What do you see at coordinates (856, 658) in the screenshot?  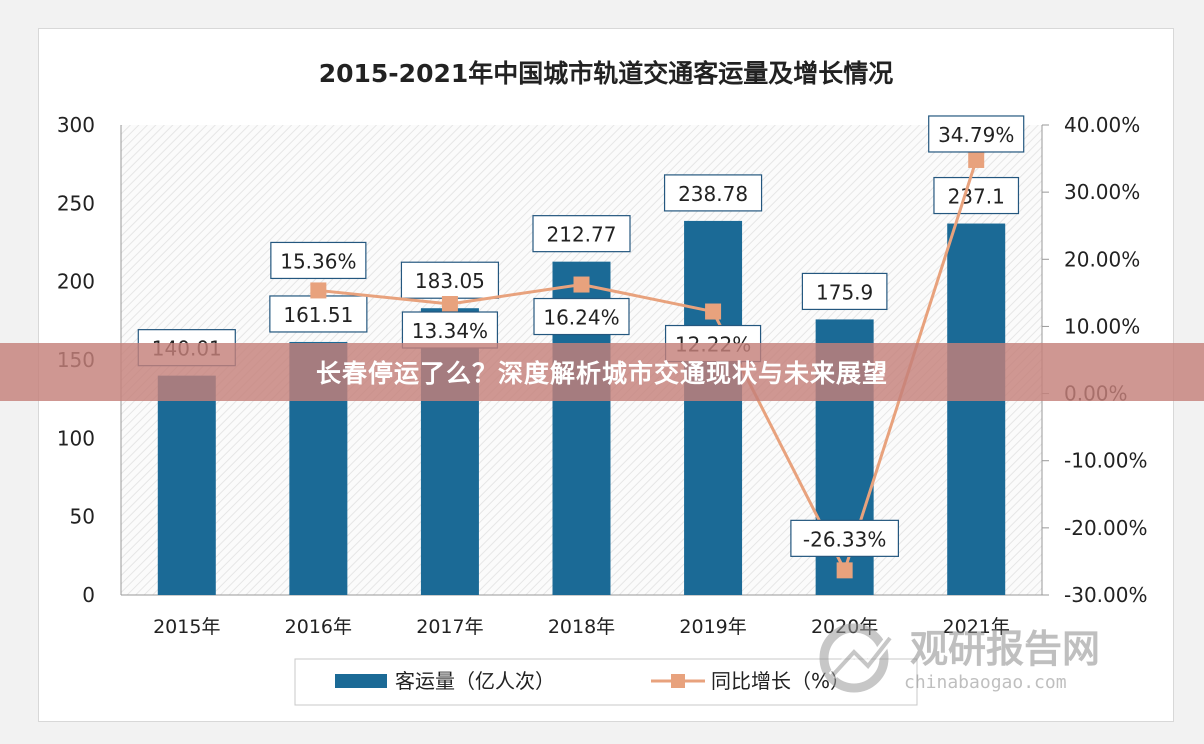 I see `watermark-logo-icon` at bounding box center [856, 658].